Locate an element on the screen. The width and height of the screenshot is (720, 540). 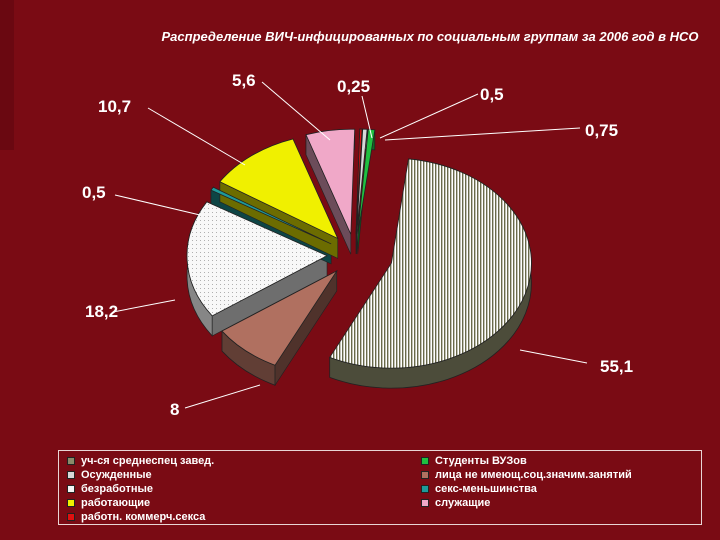
accent-band is located at coordinates (7, 75).